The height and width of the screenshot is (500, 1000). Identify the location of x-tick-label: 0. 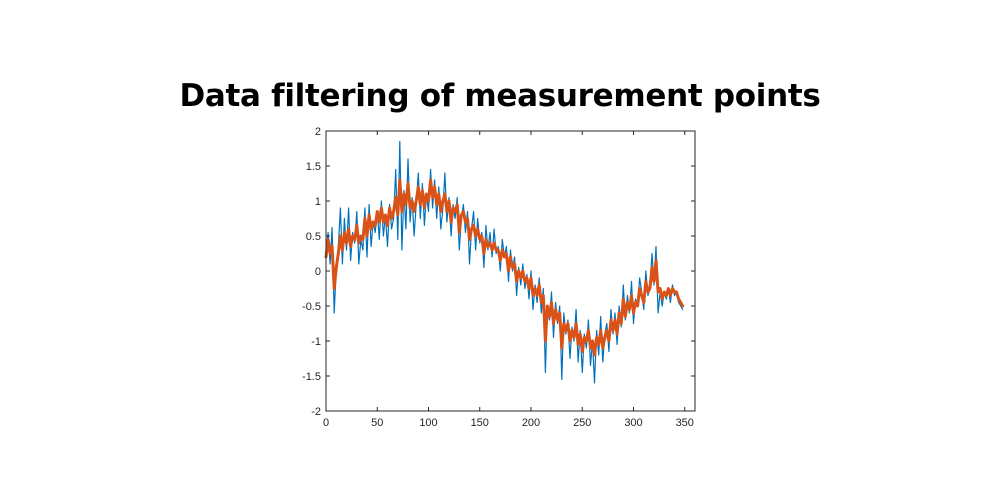
(326, 423).